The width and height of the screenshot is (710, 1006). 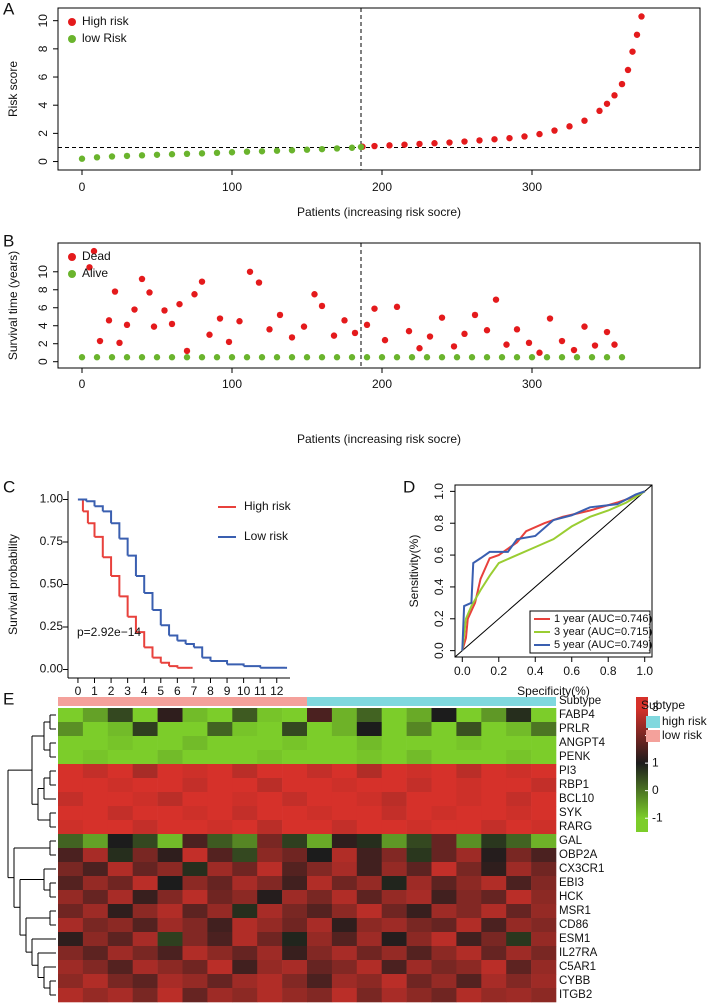 What do you see at coordinates (577, 715) in the screenshot?
I see `gene-label: FABP4` at bounding box center [577, 715].